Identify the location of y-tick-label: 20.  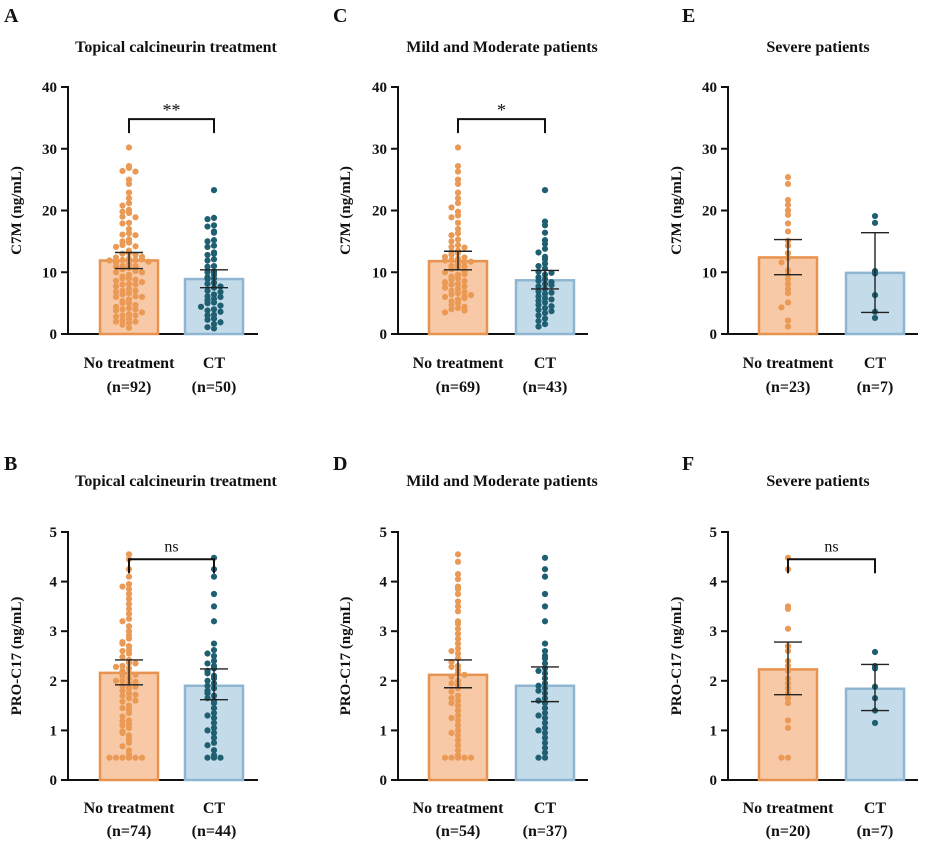
(49, 212).